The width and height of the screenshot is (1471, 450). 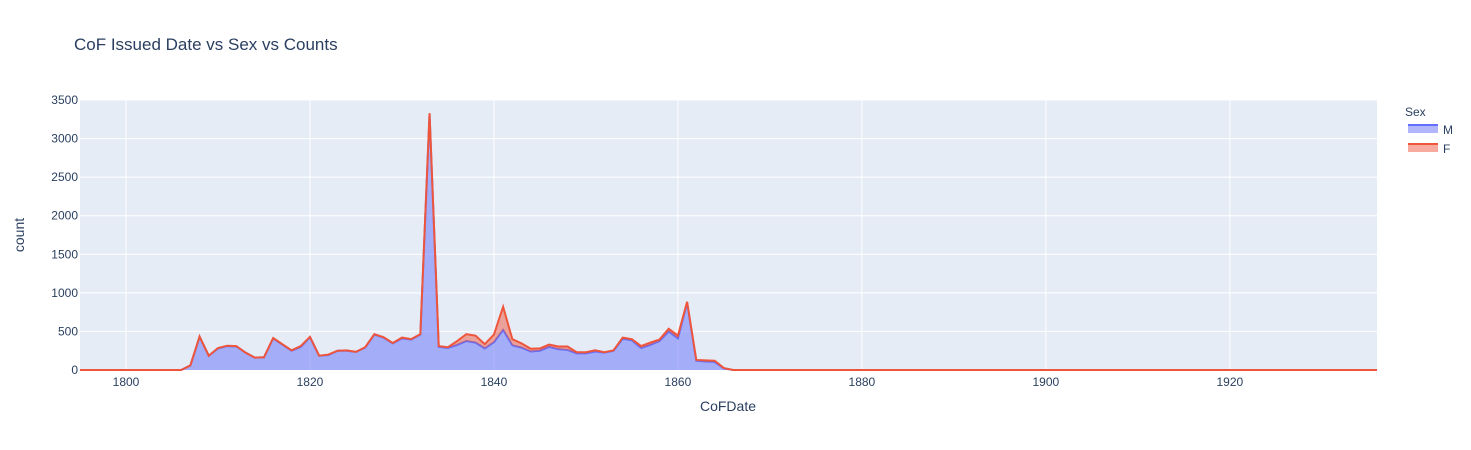 What do you see at coordinates (1045, 382) in the screenshot?
I see `x-tick-label: 1900` at bounding box center [1045, 382].